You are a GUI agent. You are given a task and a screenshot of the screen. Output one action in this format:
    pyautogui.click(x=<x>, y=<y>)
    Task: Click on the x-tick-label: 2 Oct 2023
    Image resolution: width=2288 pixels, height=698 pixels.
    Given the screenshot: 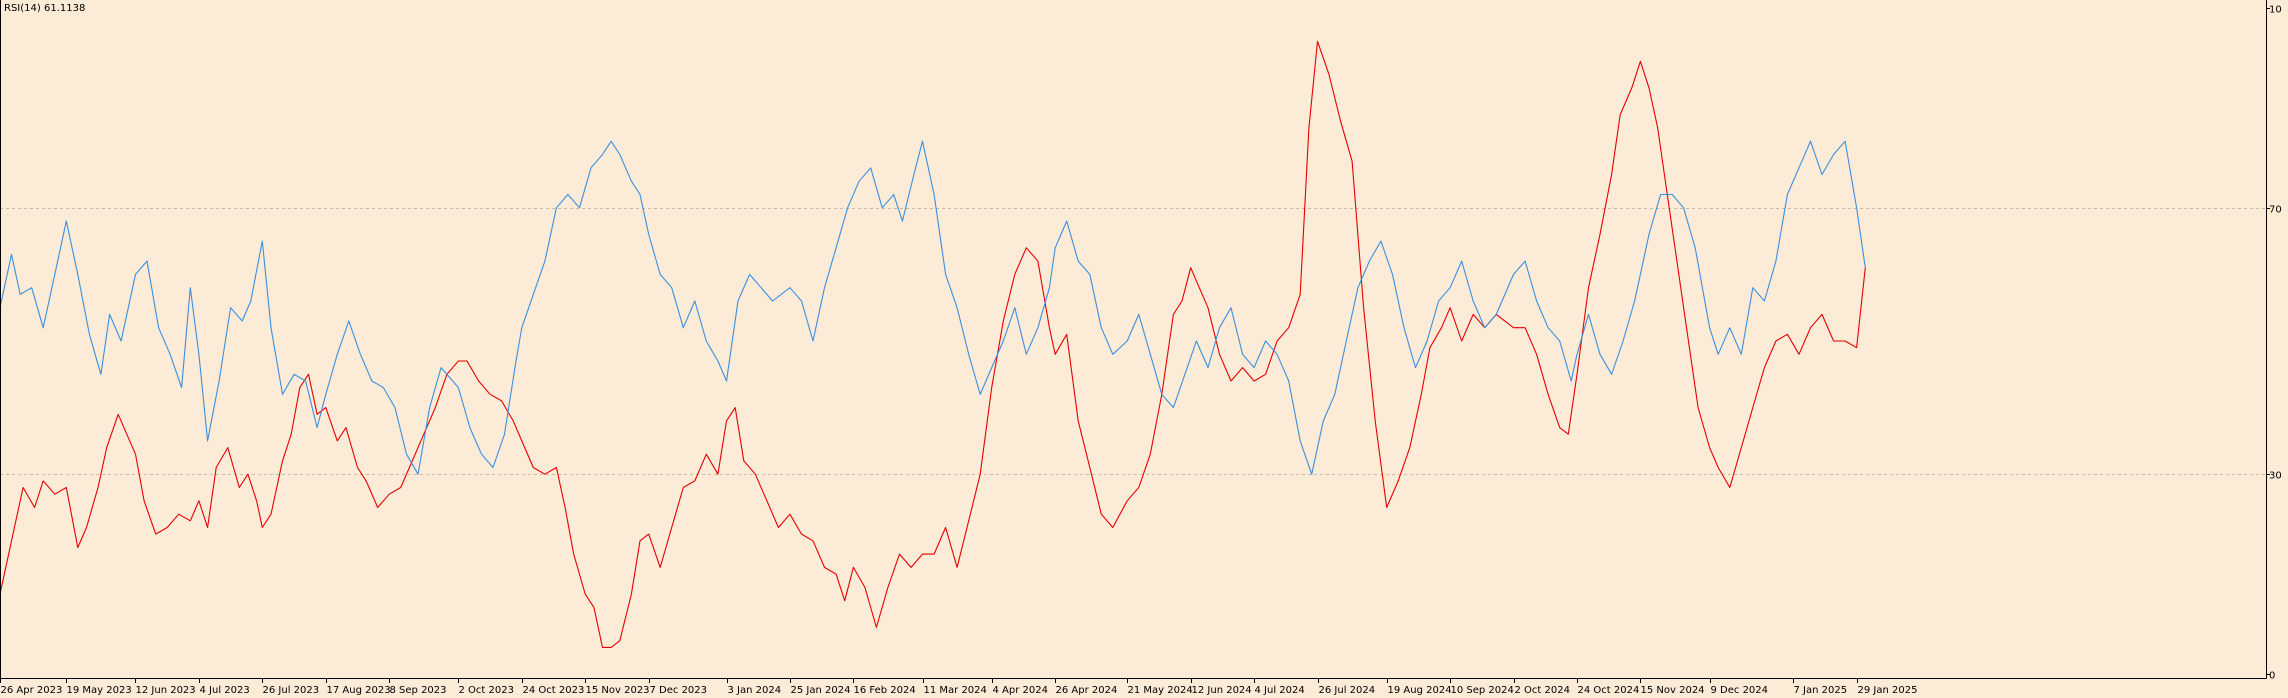 What is the action you would take?
    pyautogui.click(x=486, y=690)
    